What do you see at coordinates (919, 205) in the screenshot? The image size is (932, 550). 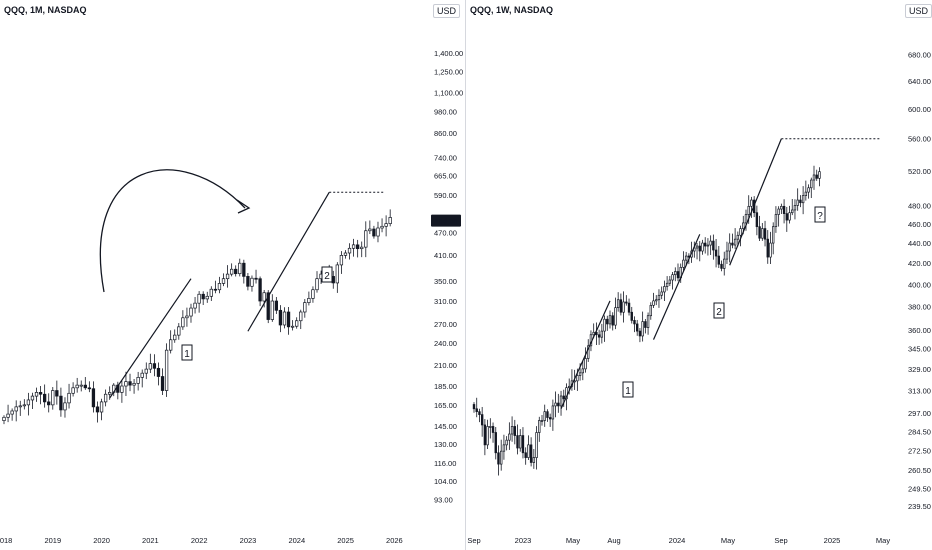 I see `price-tick-label: 480.00` at bounding box center [919, 205].